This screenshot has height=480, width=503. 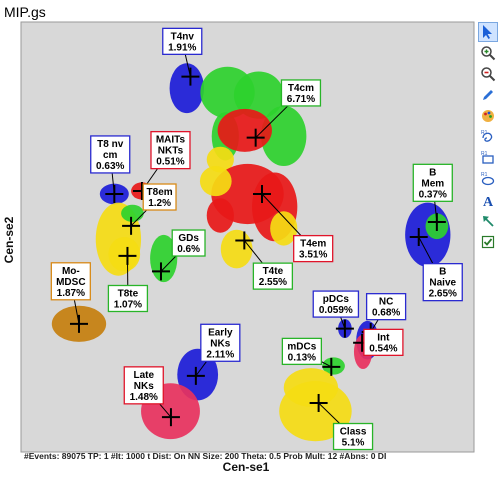 I want to click on zoom-in-button, so click(x=488, y=53).